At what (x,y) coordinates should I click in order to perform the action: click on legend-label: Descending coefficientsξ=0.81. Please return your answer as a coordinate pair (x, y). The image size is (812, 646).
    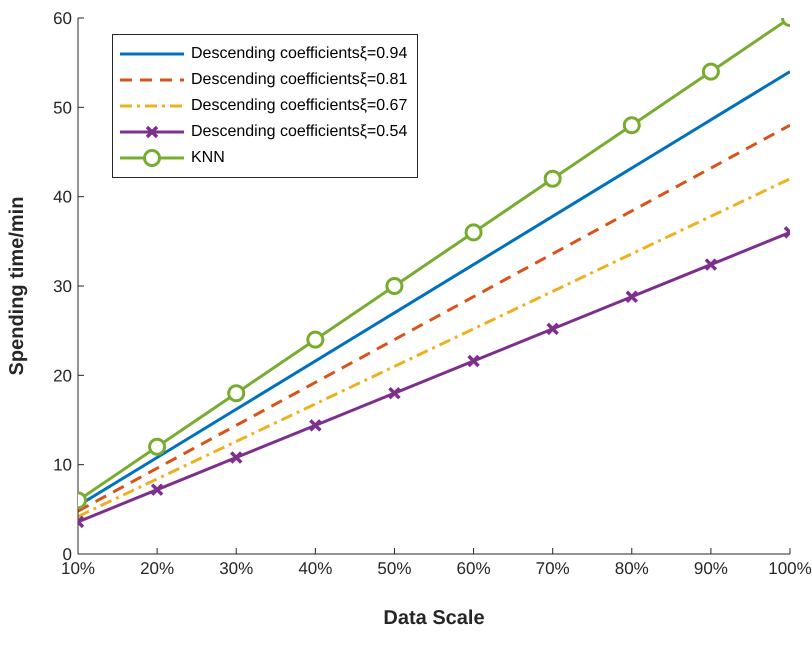
    Looking at the image, I should click on (299, 80).